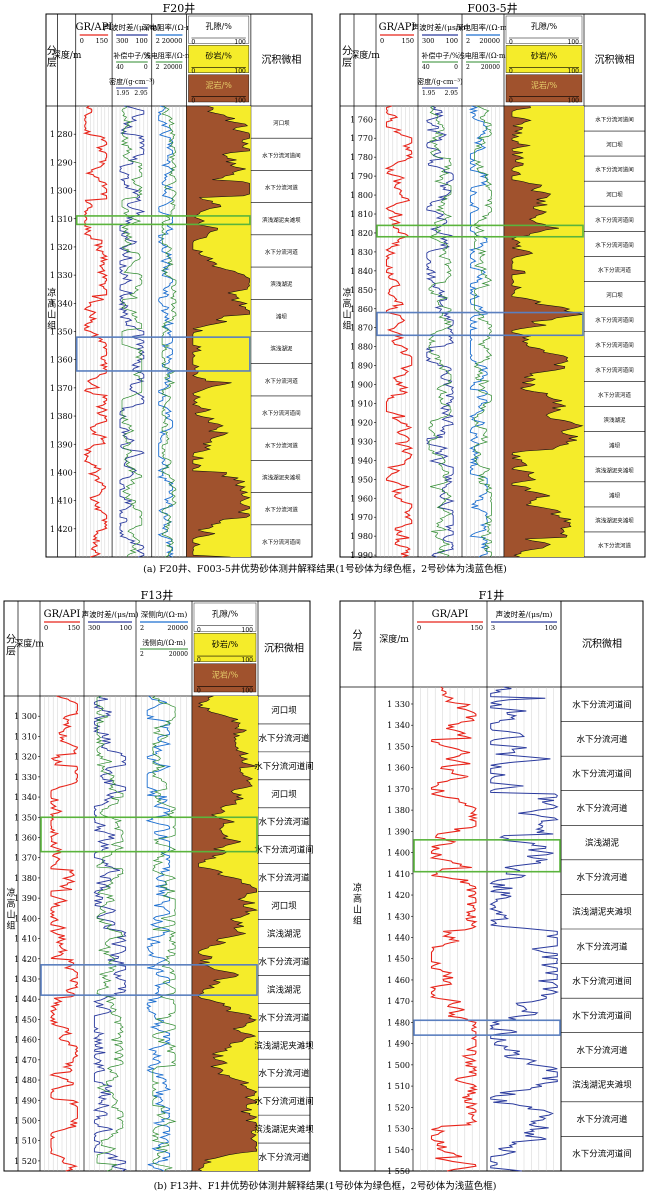 The image size is (650, 1202). I want to click on depth-tick-label: 1 340, so click(25, 797).